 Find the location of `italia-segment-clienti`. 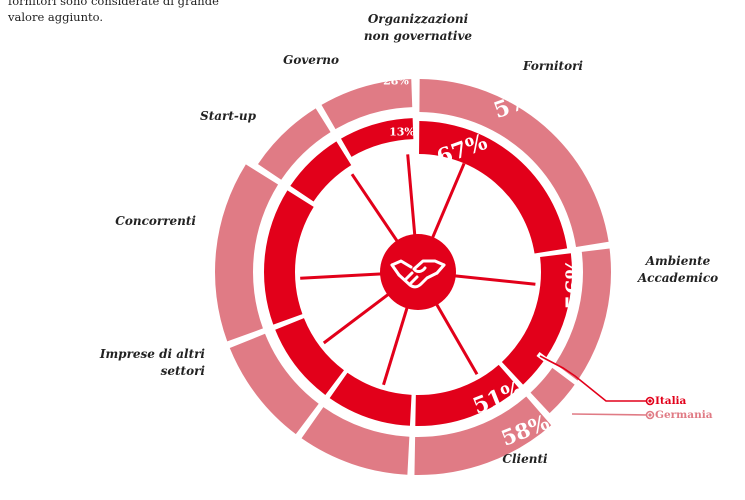

italia-segment-clienti is located at coordinates (467, 395).